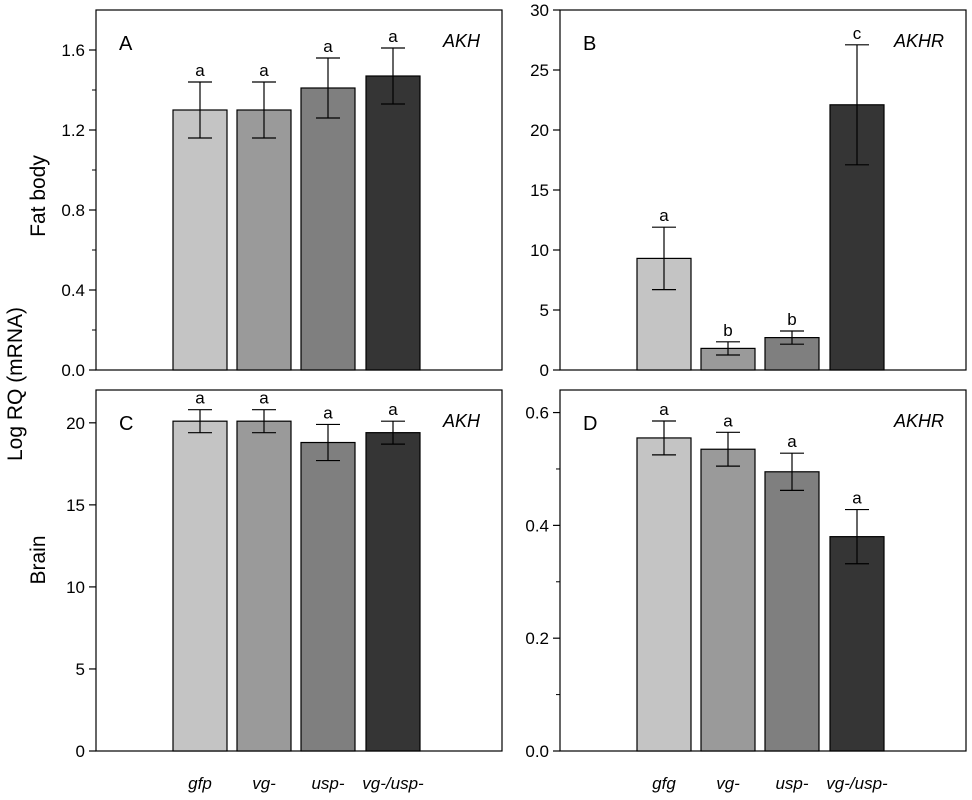  What do you see at coordinates (589, 44) in the screenshot?
I see `panel-letter: B` at bounding box center [589, 44].